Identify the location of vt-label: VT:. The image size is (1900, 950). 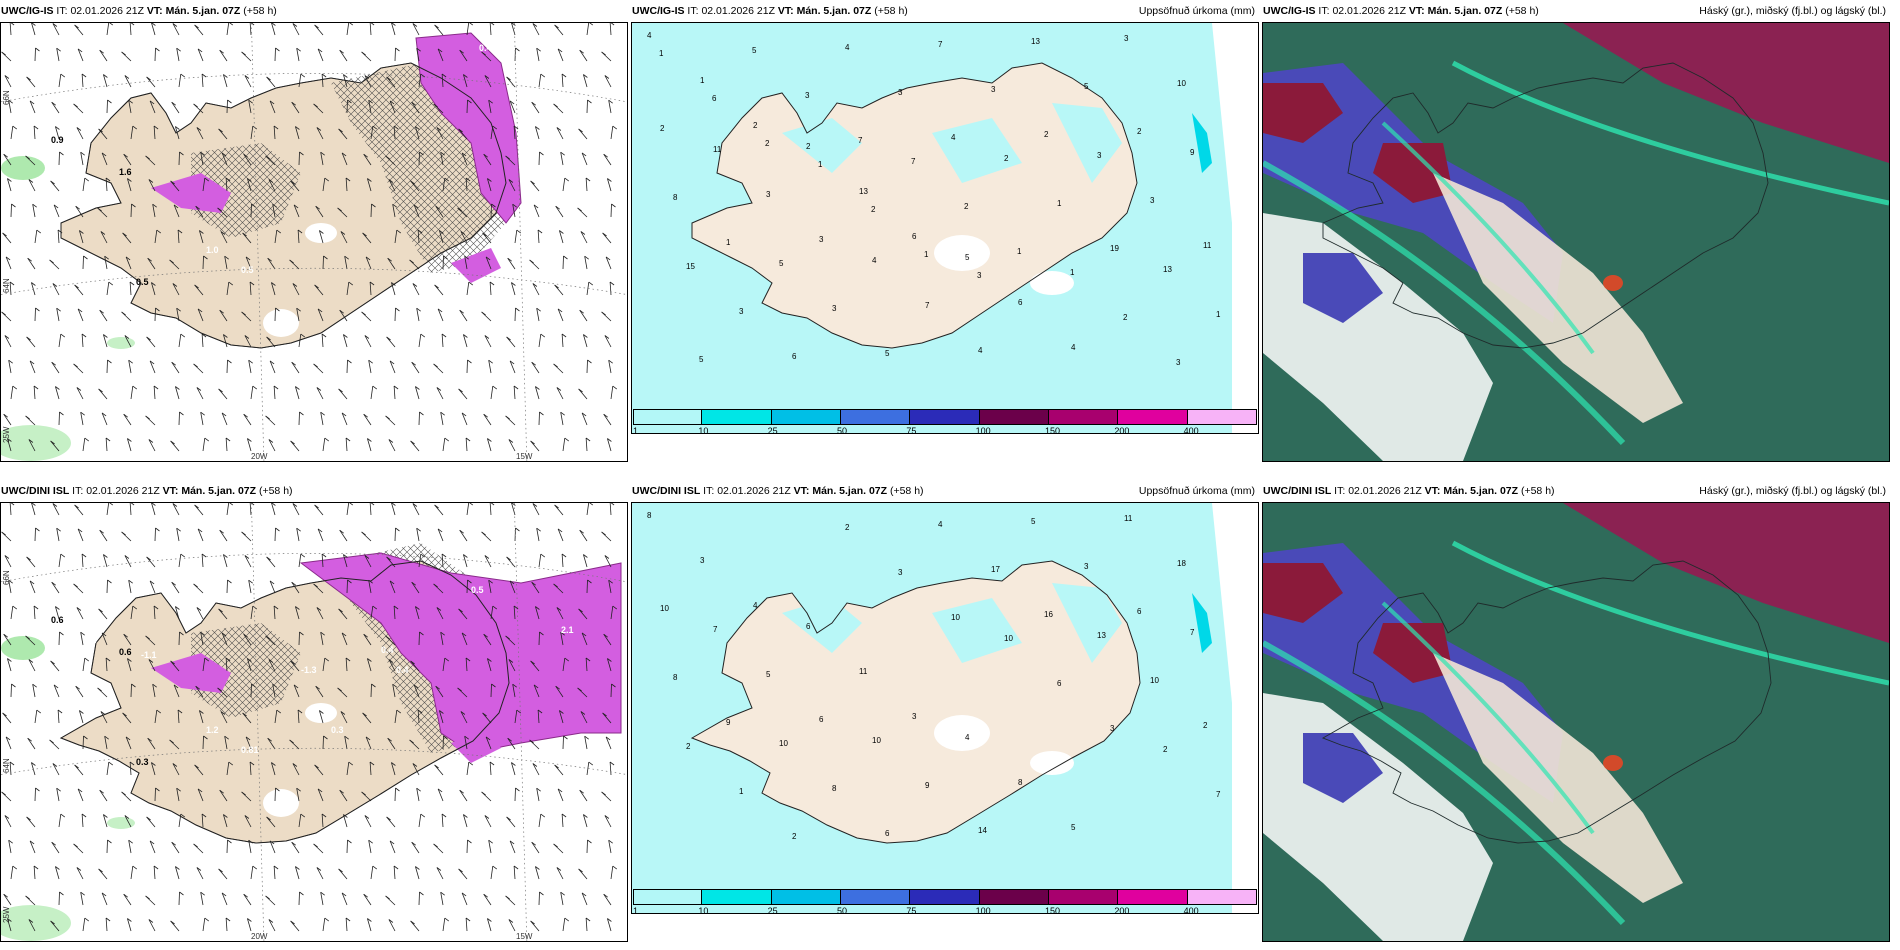
(785, 11).